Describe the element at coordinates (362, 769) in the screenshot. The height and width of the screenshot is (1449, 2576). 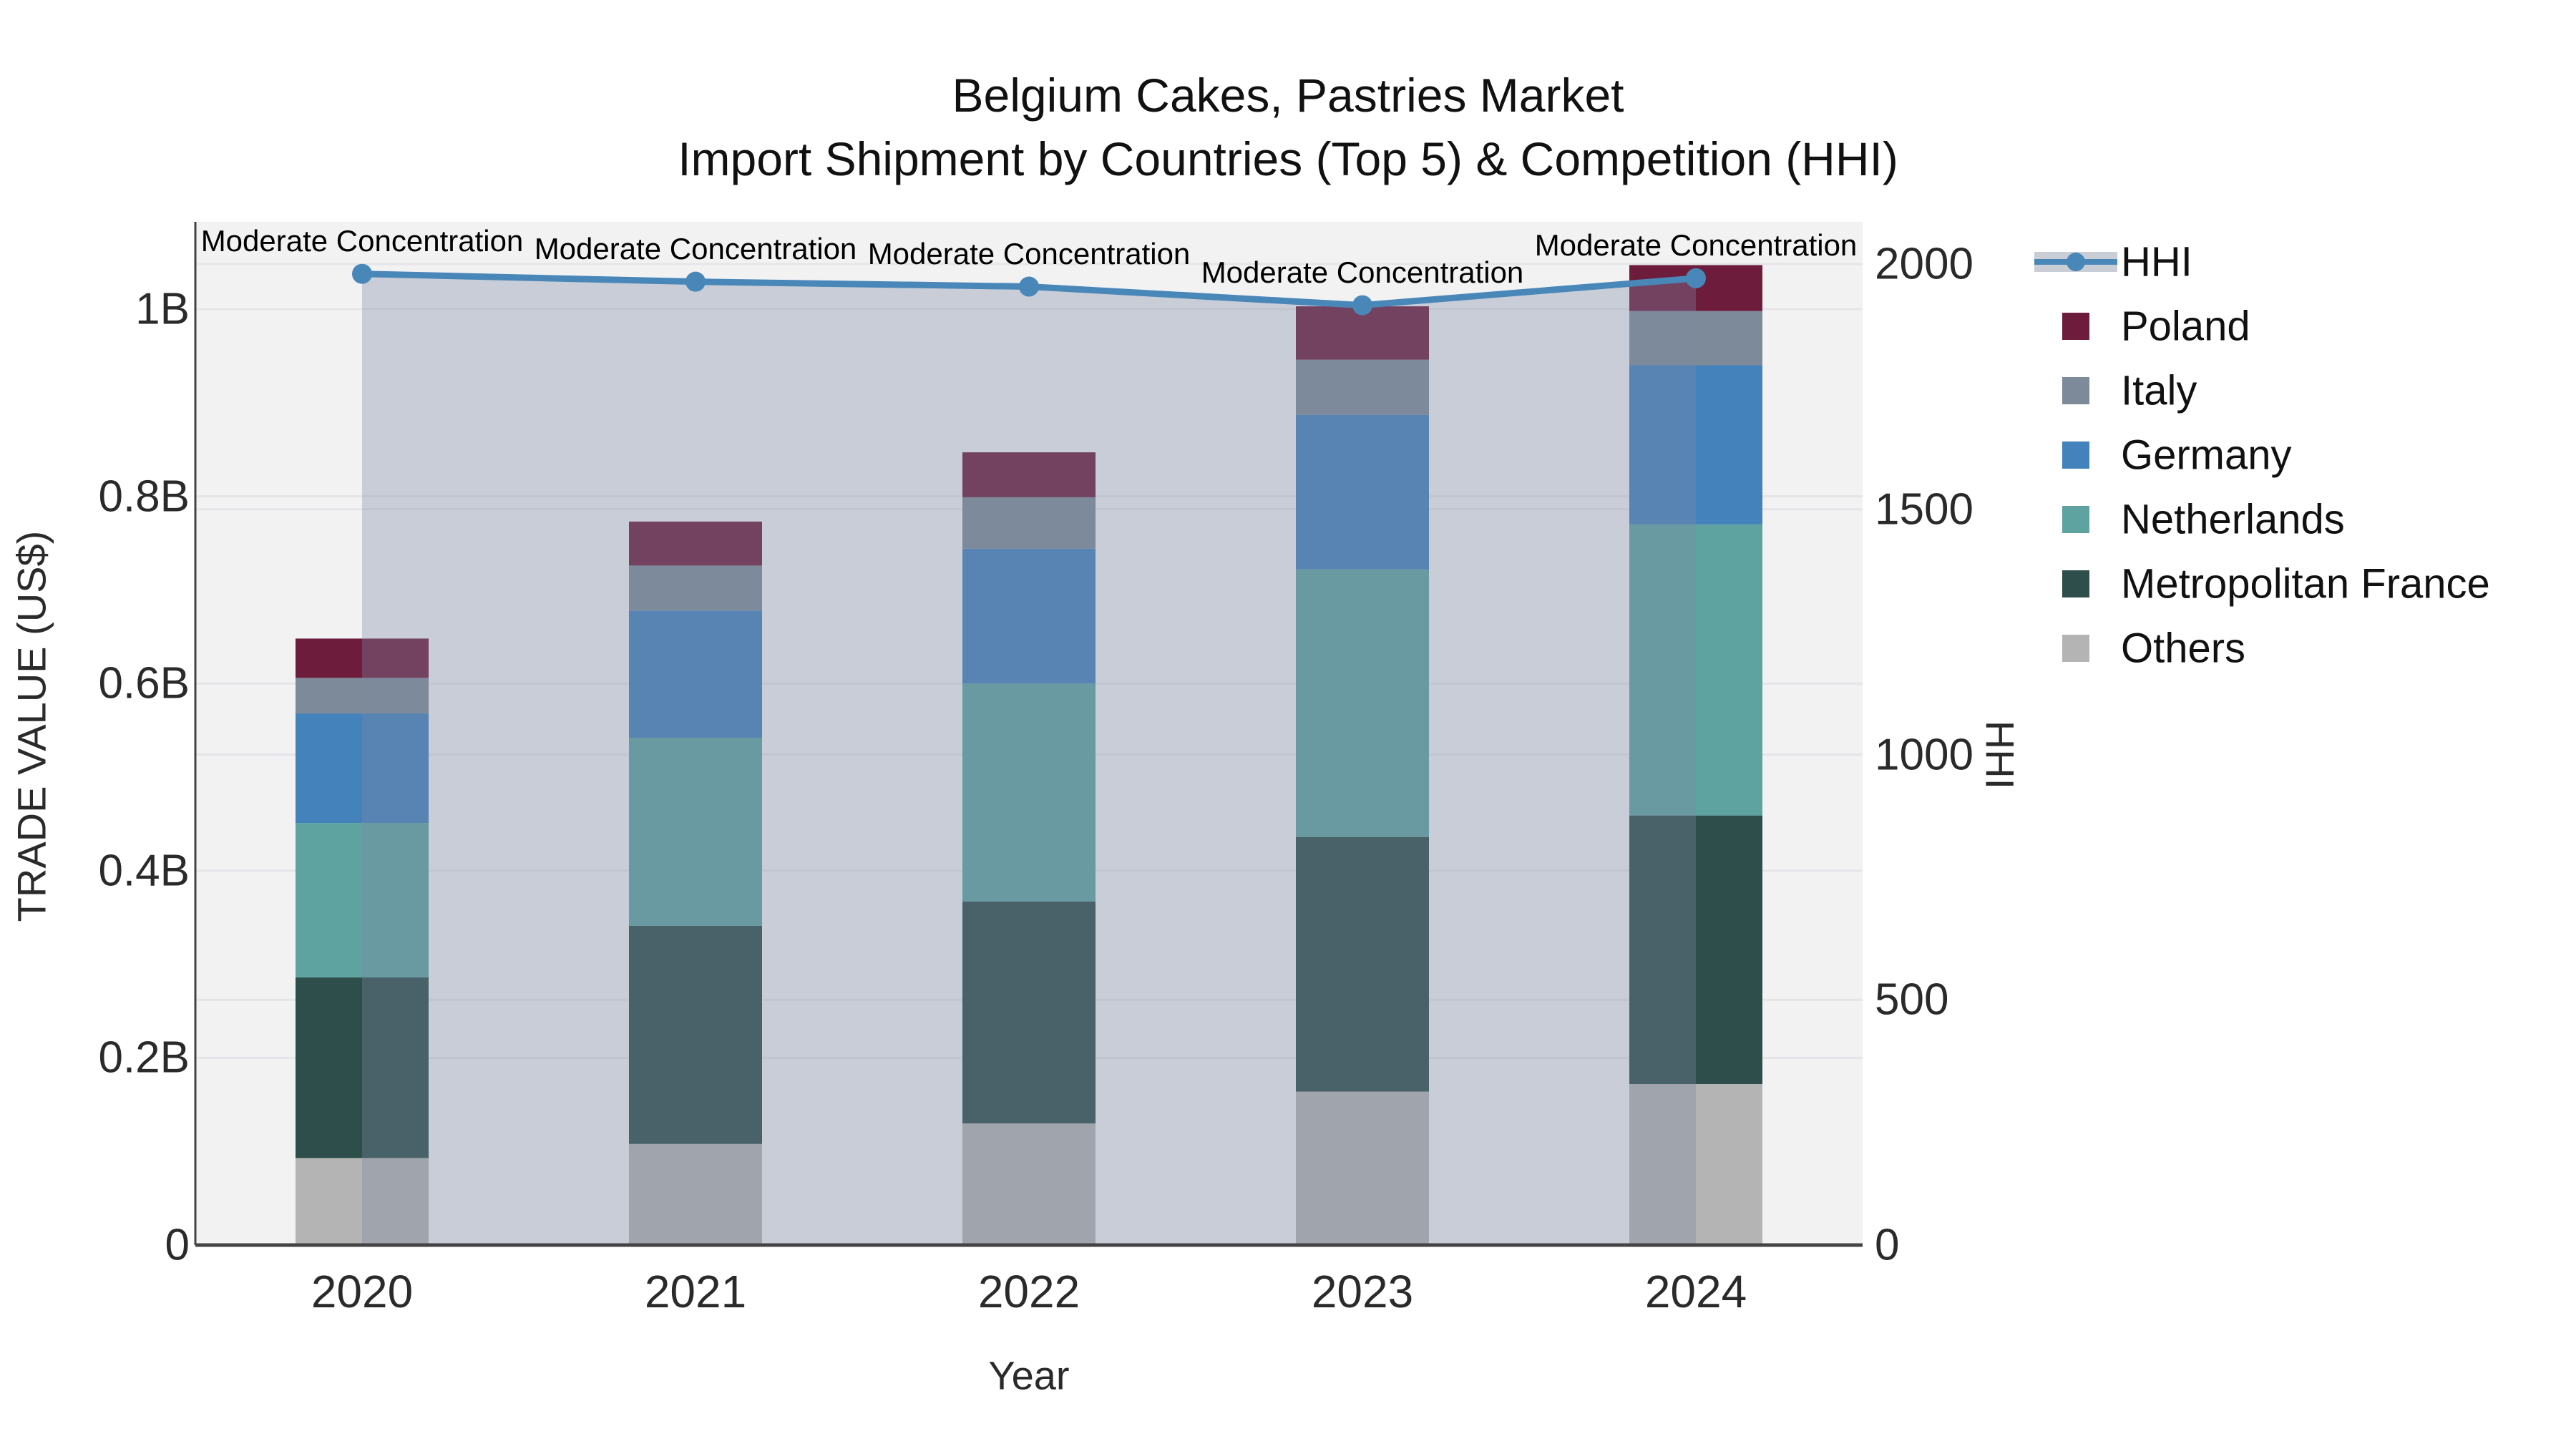
I see `bar-segment-2020-germany` at that location.